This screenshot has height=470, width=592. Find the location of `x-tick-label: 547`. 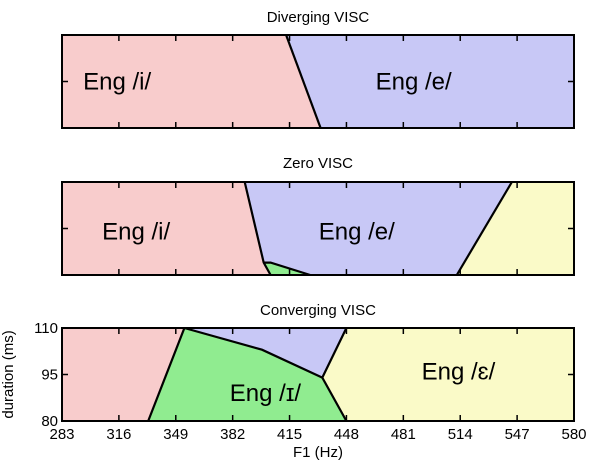

x-tick-label: 547 is located at coordinates (517, 434).